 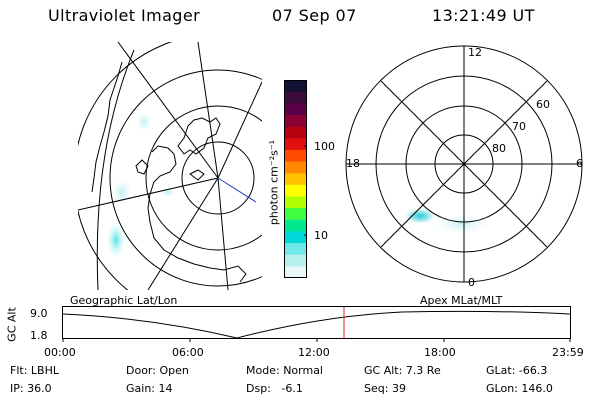 What do you see at coordinates (258, 388) in the screenshot?
I see `dsp-label: Dsp:` at bounding box center [258, 388].